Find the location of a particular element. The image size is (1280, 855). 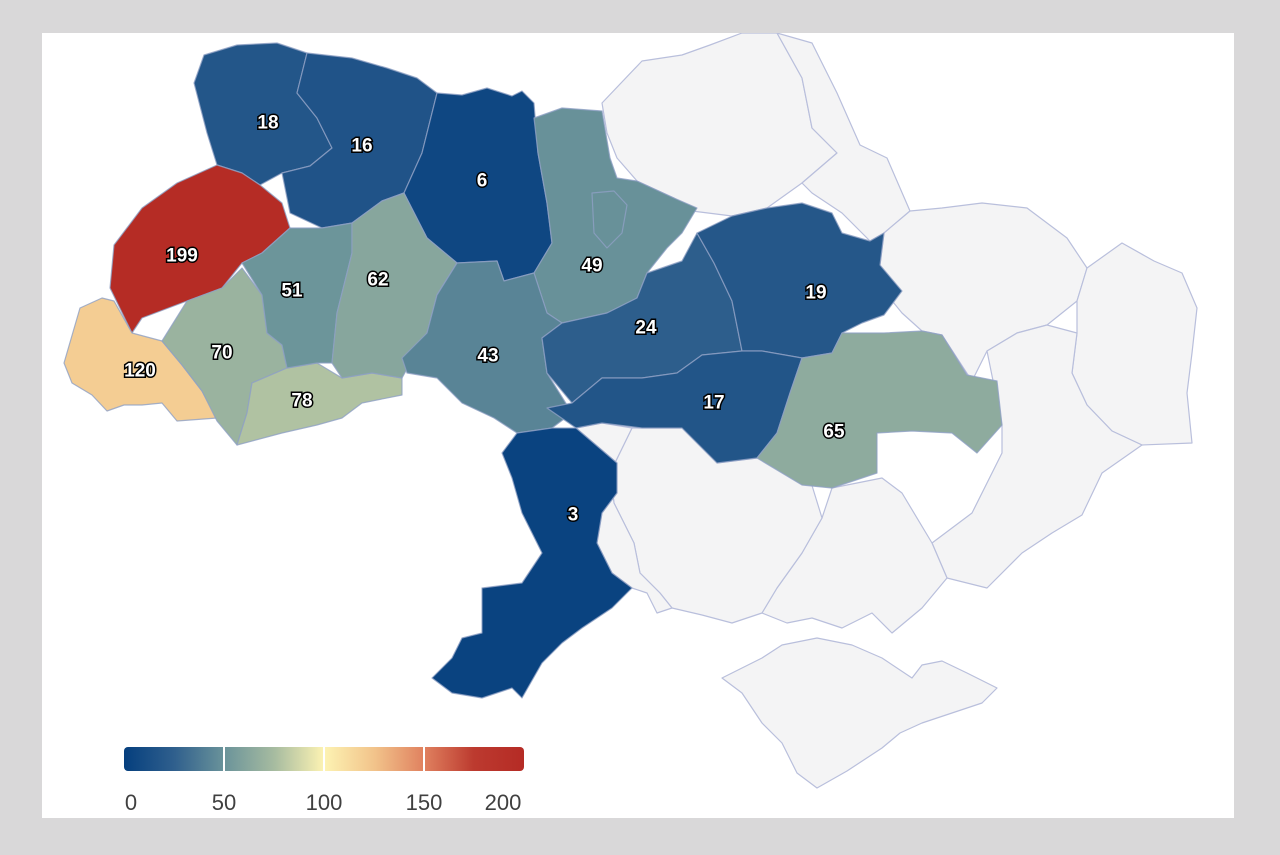

value-label-lviv: 199 is located at coordinates (182, 256).